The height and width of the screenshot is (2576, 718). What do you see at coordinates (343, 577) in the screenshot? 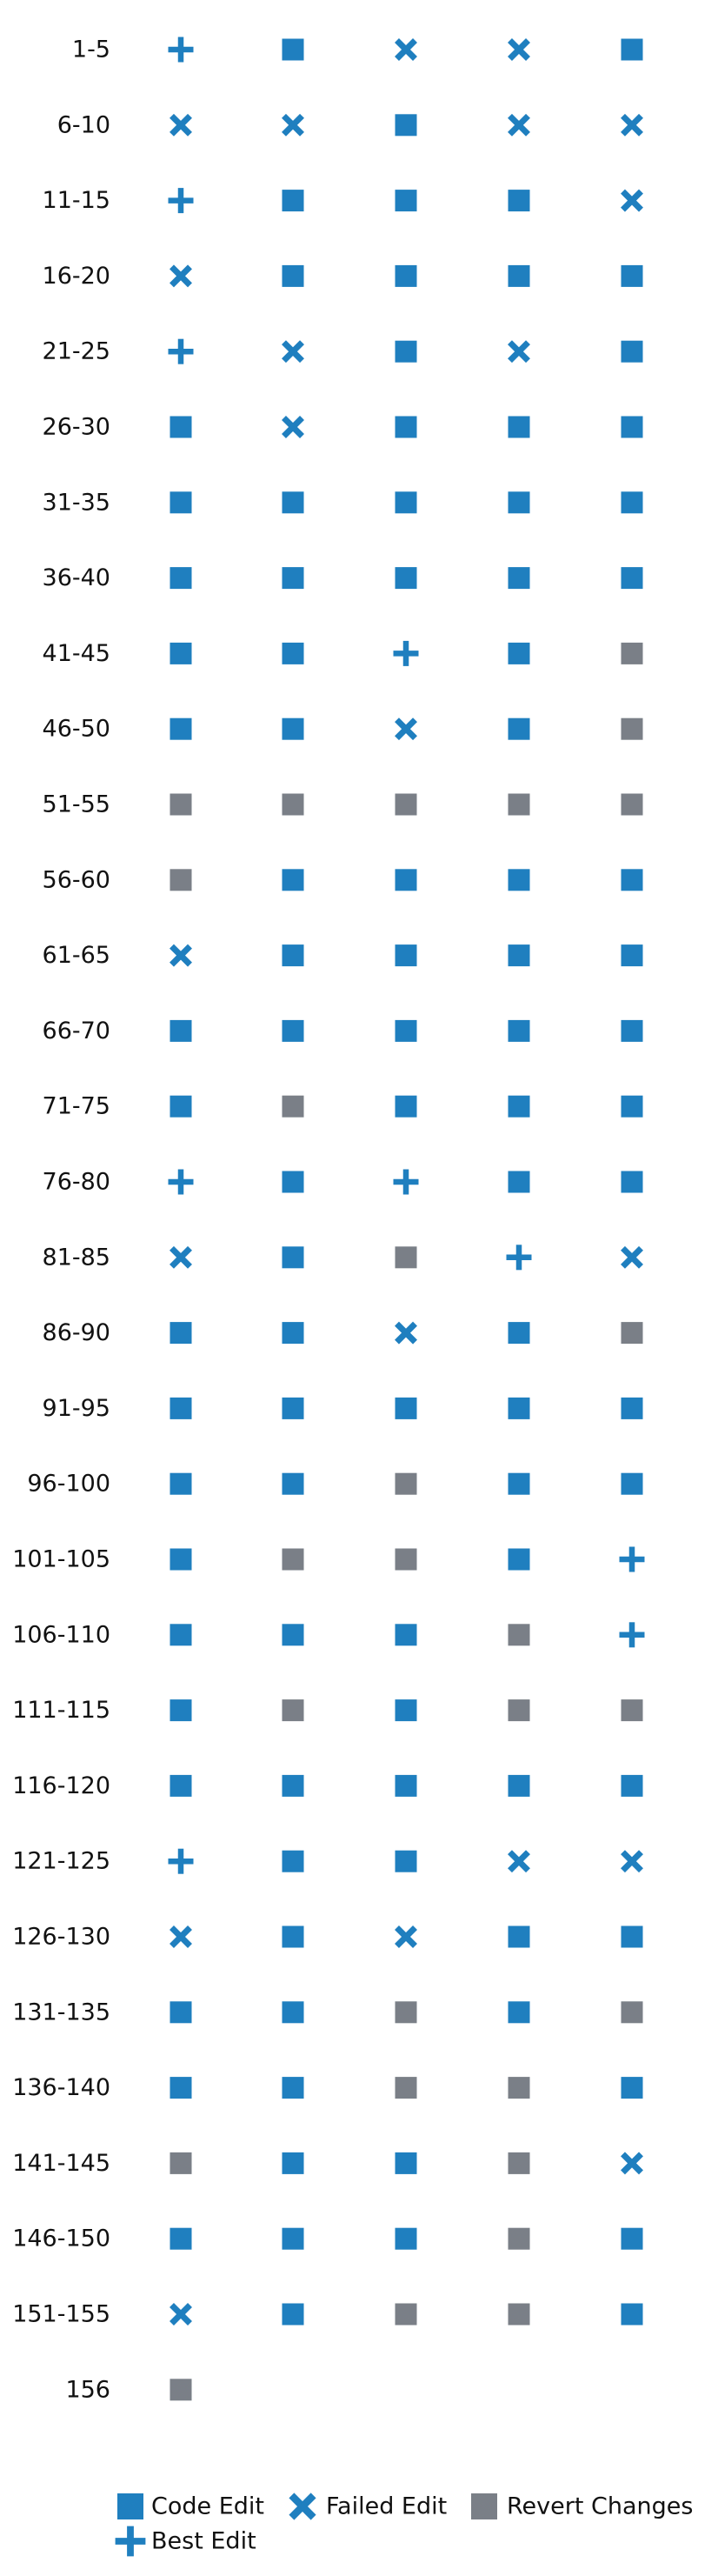
I see `grid-row: 36-40` at bounding box center [343, 577].